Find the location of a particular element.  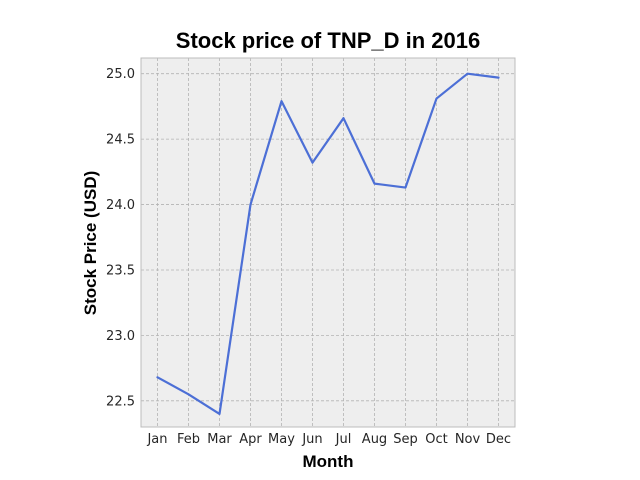

y-tick-label: 23.5 is located at coordinates (120, 270).